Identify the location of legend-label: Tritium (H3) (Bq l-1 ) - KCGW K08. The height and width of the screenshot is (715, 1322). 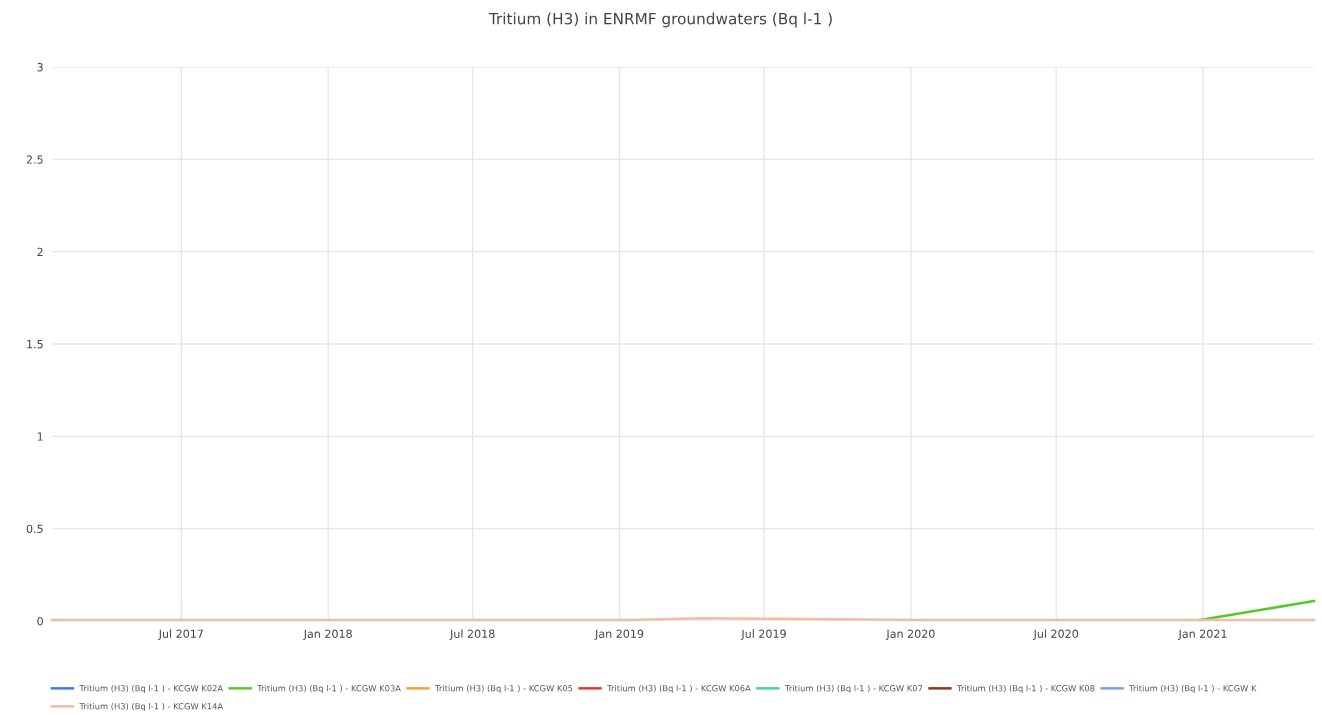
(1026, 688).